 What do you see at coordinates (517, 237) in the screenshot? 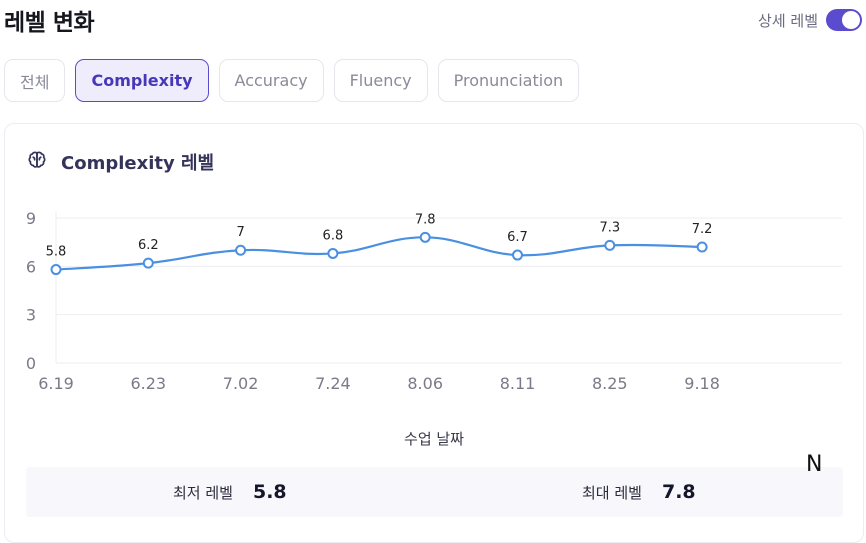
I see `data-label: 6.7` at bounding box center [517, 237].